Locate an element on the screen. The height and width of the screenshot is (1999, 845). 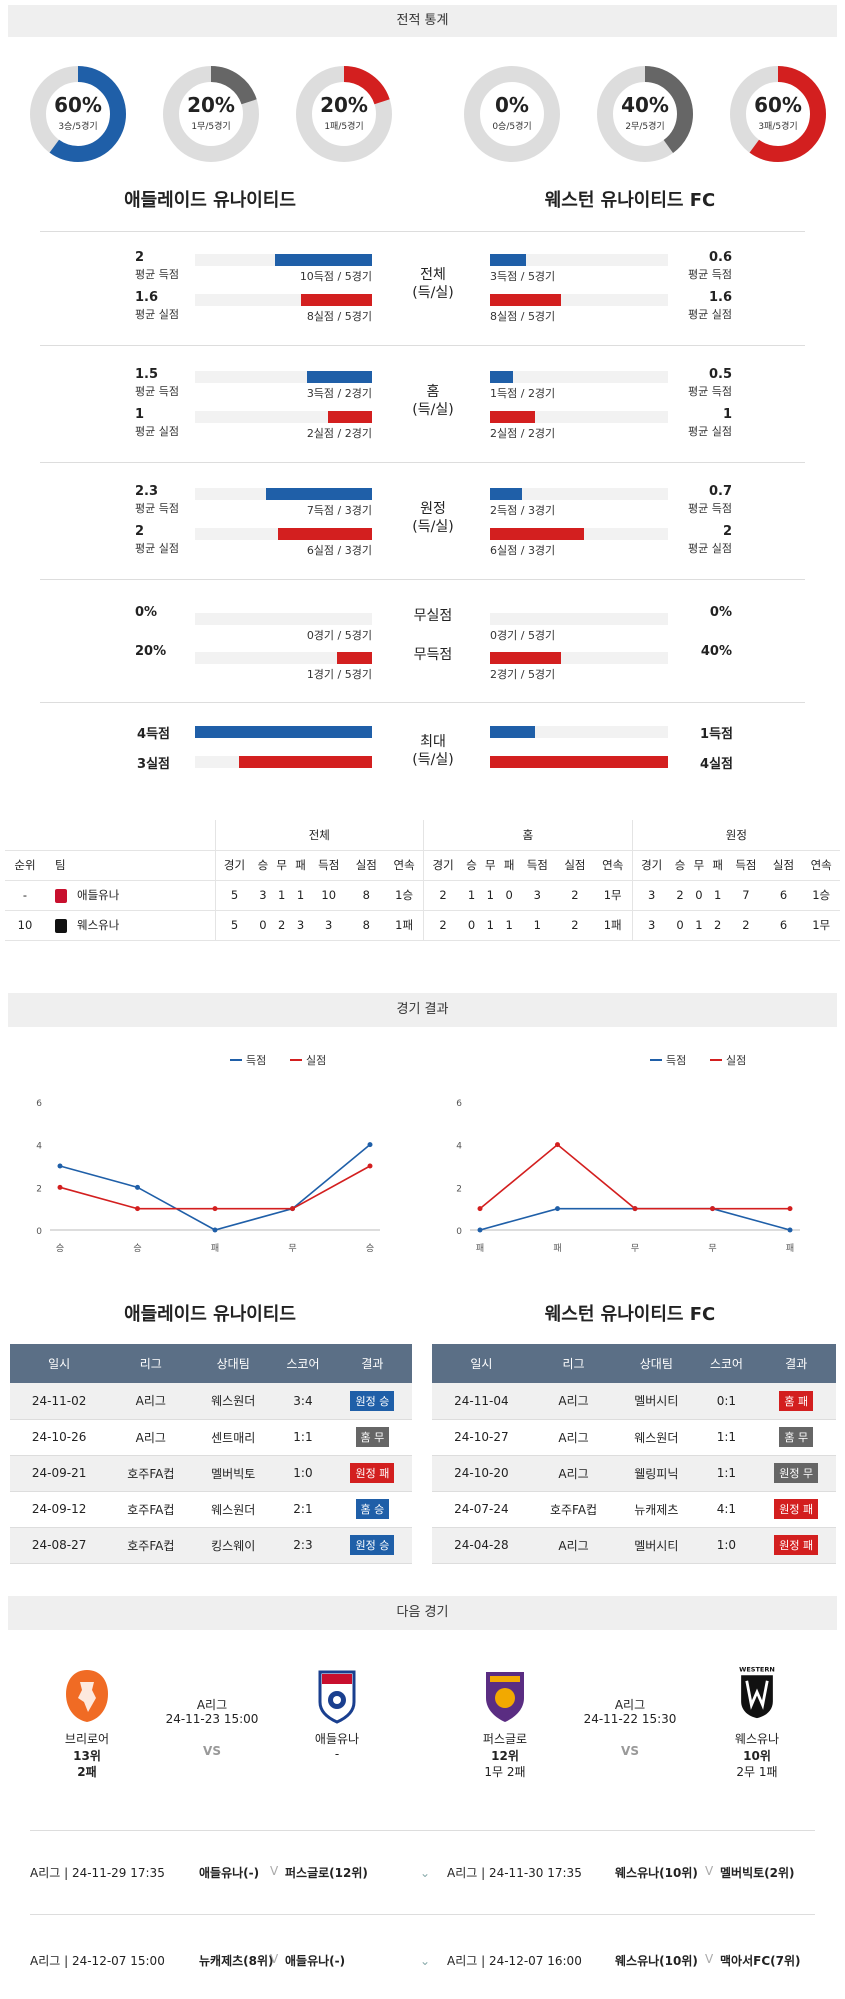
results-row: 24-11-02 A리그 웨스원더 3:4 원정 승 is located at coordinates (211, 1401).